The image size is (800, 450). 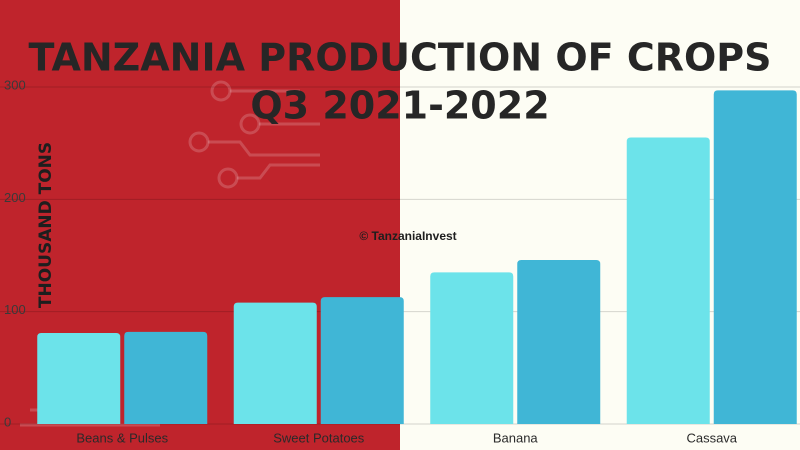 I want to click on x-tick-label: Banana, so click(x=516, y=437).